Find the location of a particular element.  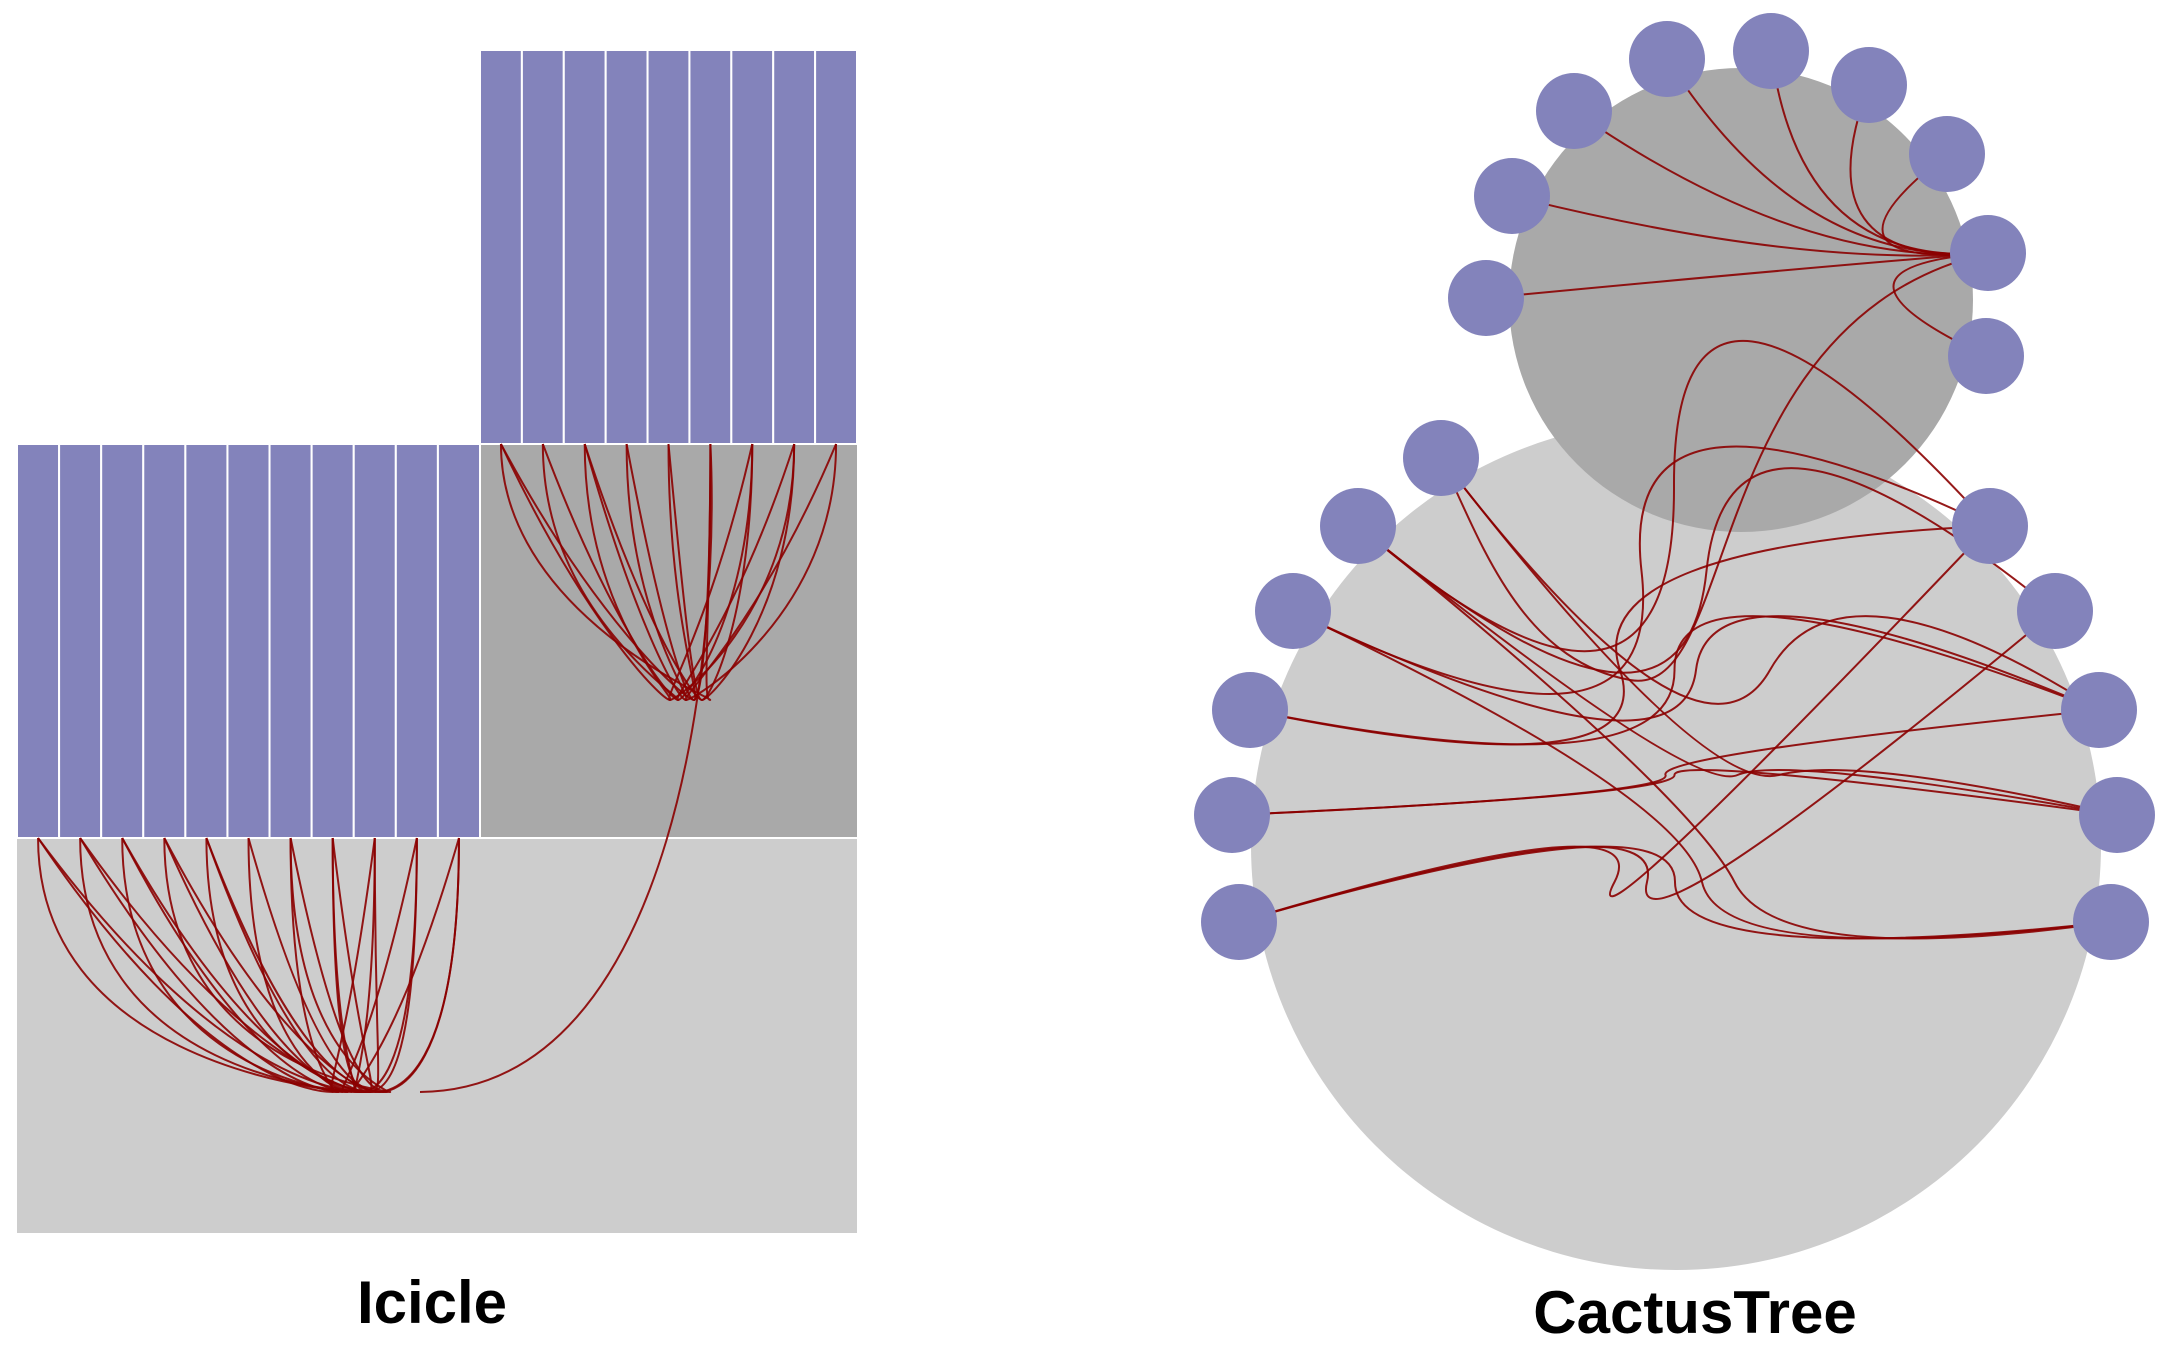

icicle-cross-edge is located at coordinates (566, 768).